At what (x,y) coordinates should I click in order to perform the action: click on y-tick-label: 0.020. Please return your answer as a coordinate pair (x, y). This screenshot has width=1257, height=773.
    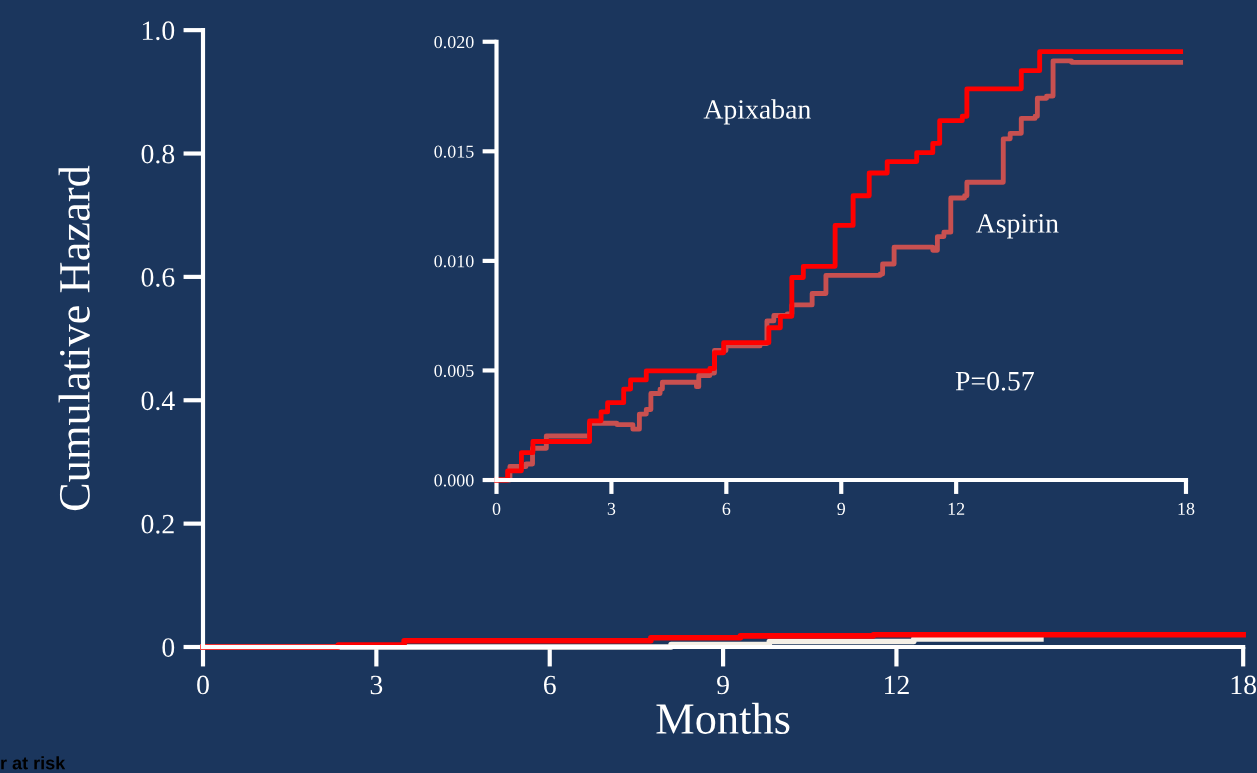
    Looking at the image, I should click on (454, 42).